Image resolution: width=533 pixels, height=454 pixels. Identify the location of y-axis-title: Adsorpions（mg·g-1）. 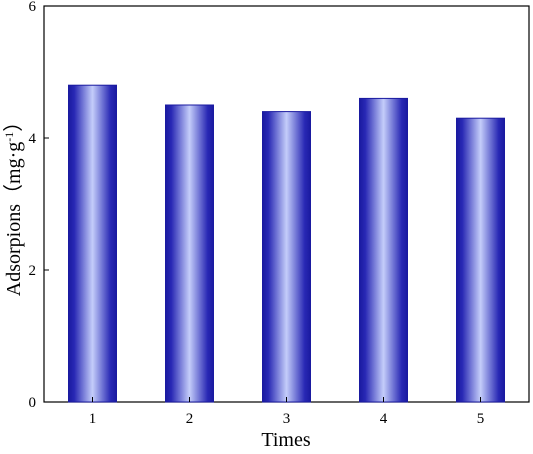
(13, 204).